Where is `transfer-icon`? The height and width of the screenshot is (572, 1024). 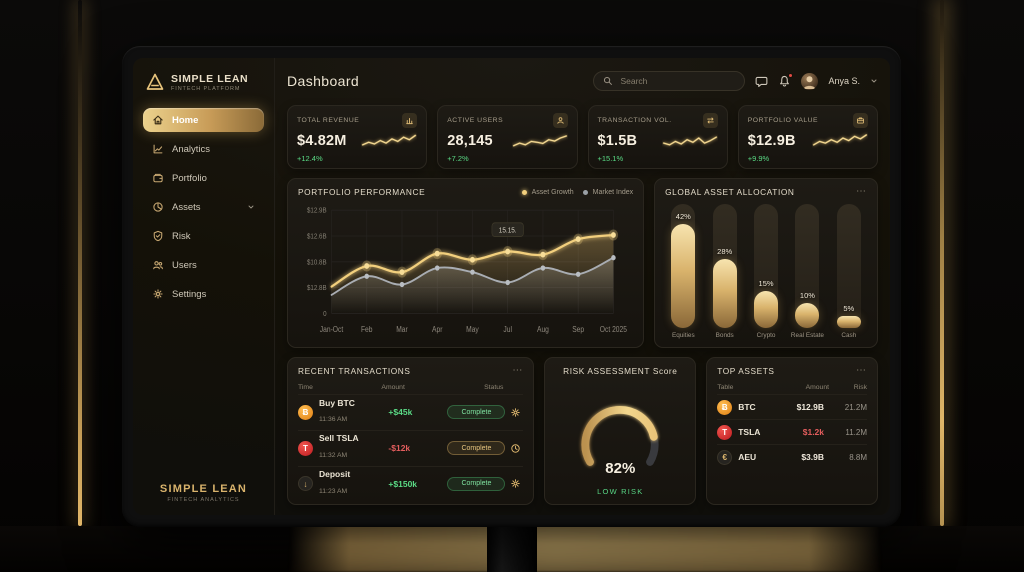
transfer-icon is located at coordinates (710, 120).